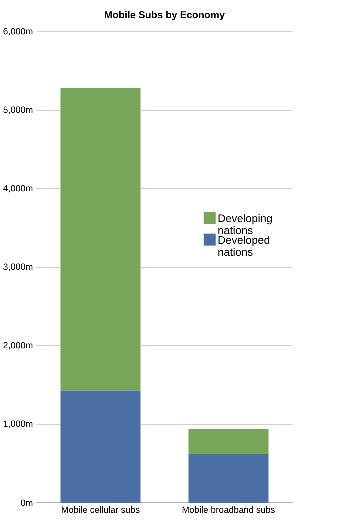  I want to click on y-tick-label: 3,000m, so click(18, 268).